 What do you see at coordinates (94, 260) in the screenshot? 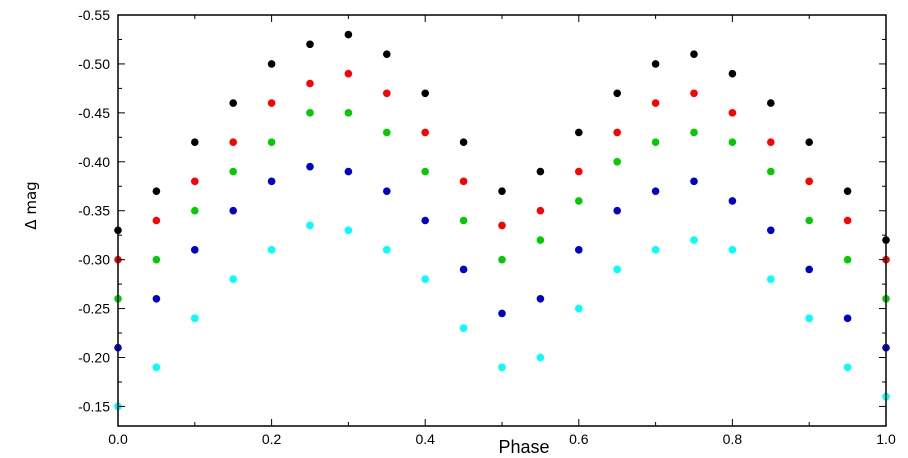
I see `y-tick-label: -0.30` at bounding box center [94, 260].